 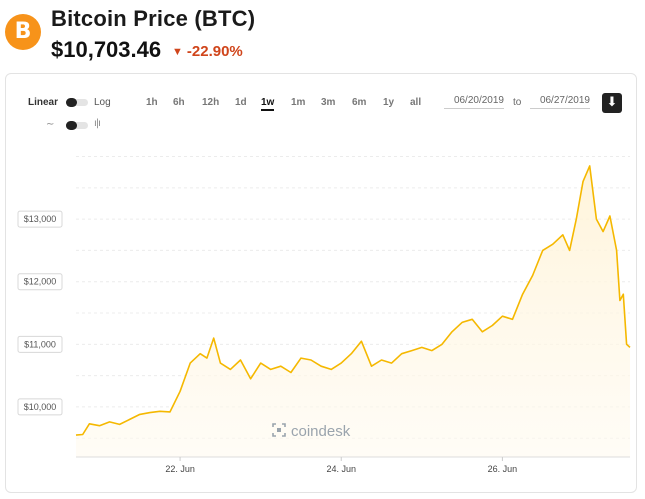 I want to click on coindesk-watermark: coindesk, so click(x=311, y=431).